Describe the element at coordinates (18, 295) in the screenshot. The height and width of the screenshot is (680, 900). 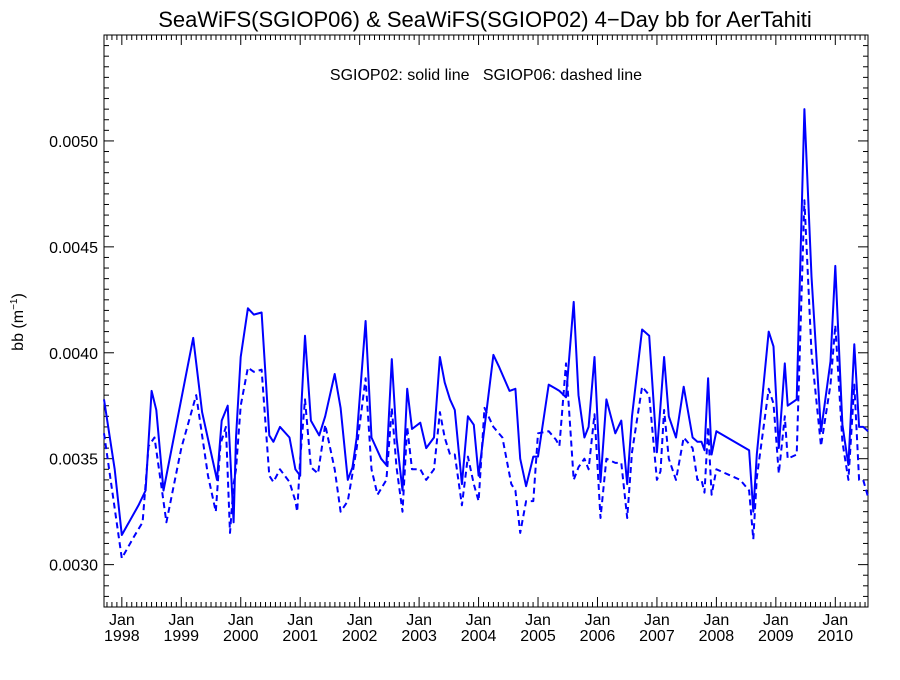
I see `y-axis-label-close: )` at that location.